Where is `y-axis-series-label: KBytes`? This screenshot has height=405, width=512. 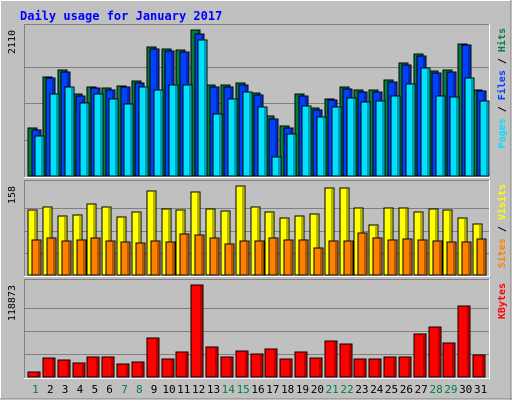 y-axis-series-label: KBytes is located at coordinates (502, 301).